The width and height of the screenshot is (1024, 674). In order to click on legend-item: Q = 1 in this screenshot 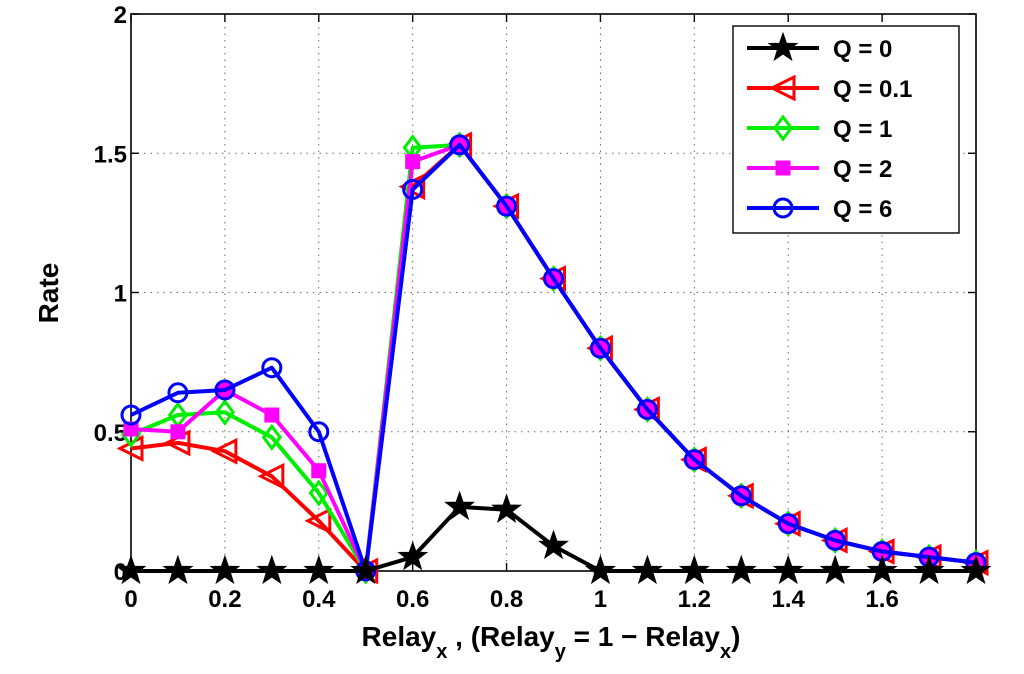, I will do `click(819, 128)`.